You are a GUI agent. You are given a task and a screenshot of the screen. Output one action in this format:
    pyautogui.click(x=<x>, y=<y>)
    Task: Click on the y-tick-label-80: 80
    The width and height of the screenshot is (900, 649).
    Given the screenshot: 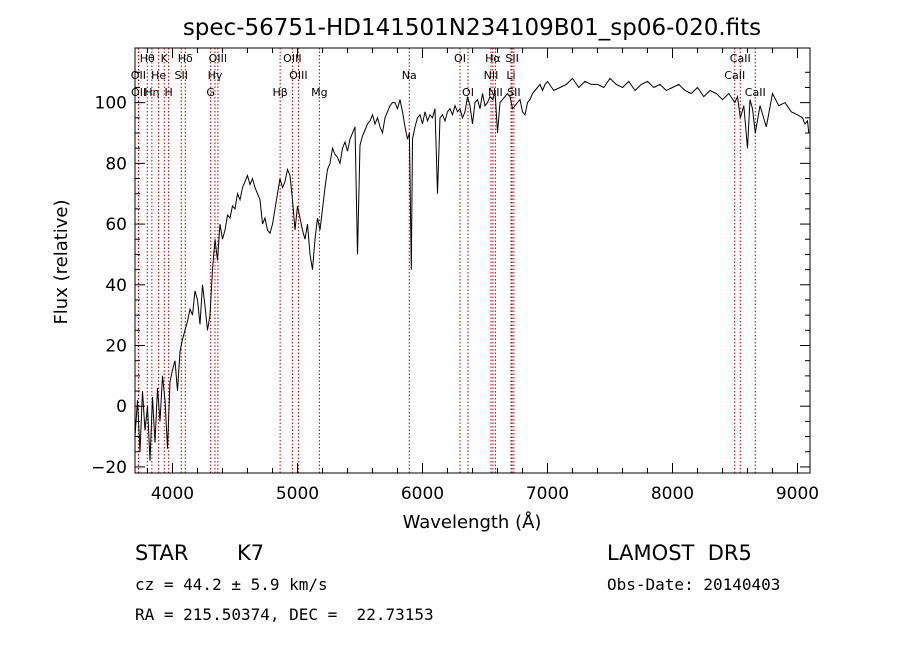 What is the action you would take?
    pyautogui.click(x=116, y=164)
    